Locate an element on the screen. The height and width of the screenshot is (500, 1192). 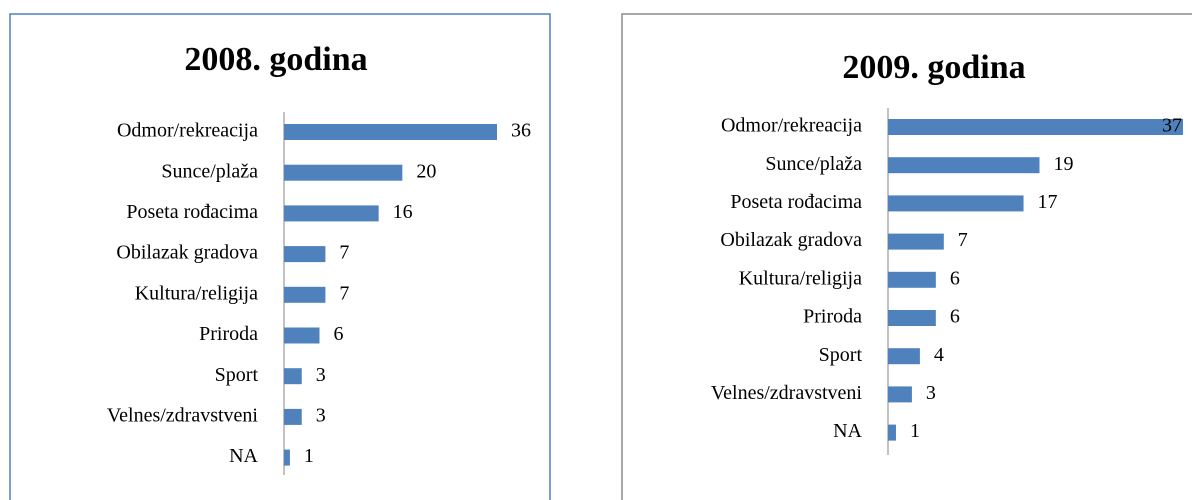
value-label: 37 is located at coordinates (1172, 126).